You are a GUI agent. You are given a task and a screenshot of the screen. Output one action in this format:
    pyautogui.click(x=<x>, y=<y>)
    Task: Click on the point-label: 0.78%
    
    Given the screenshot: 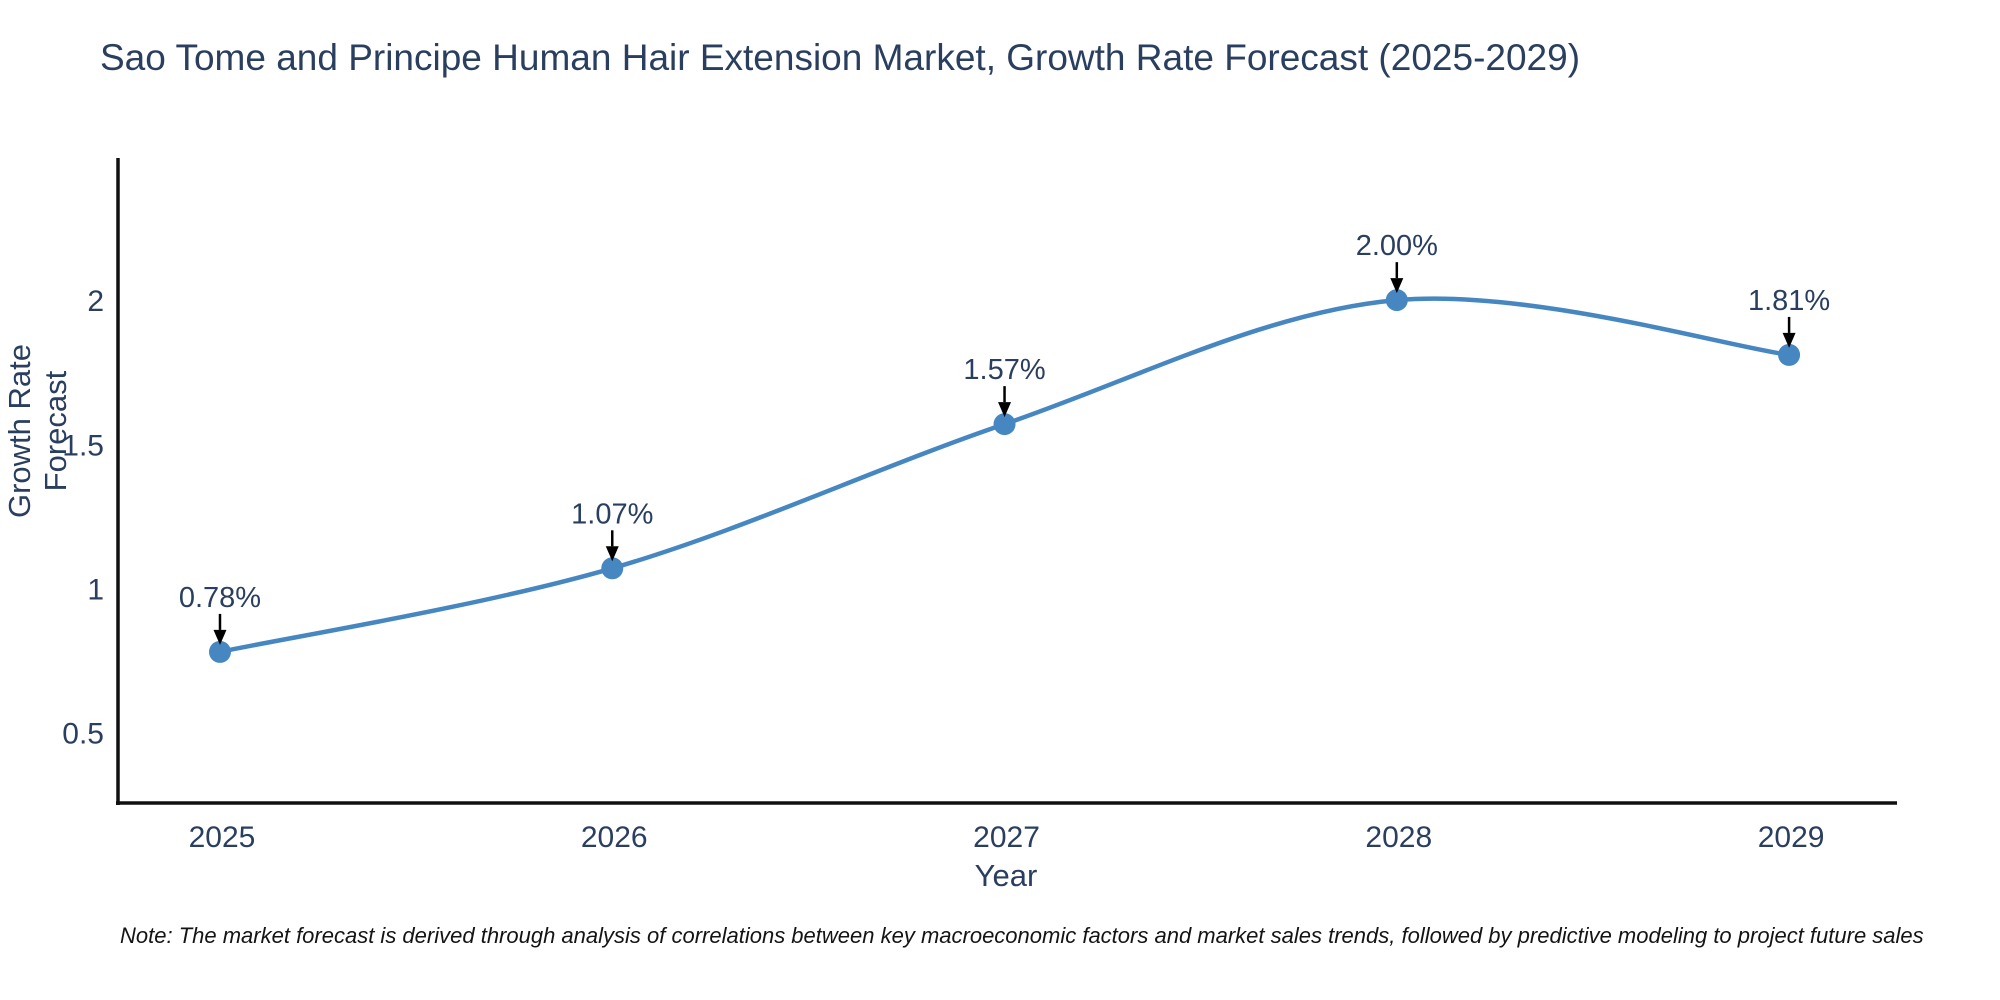 What is the action you would take?
    pyautogui.click(x=220, y=598)
    